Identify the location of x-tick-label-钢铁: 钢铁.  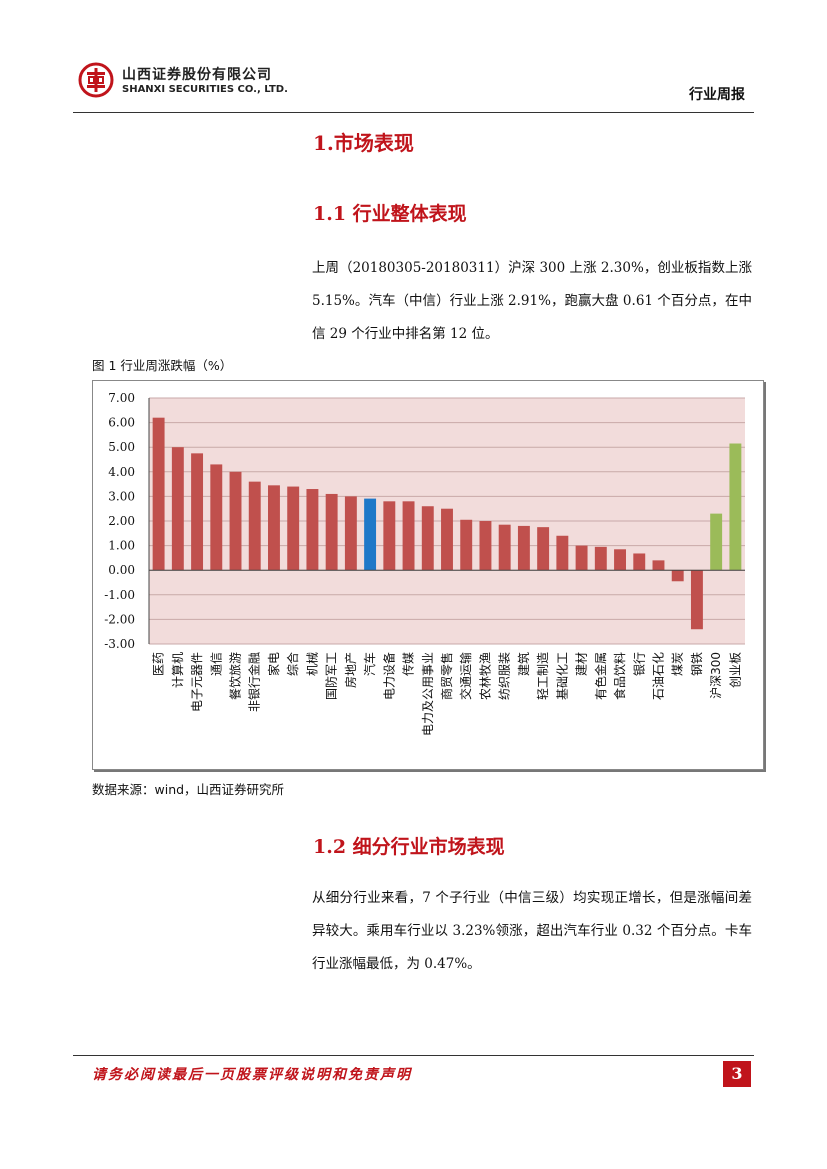
(697, 664).